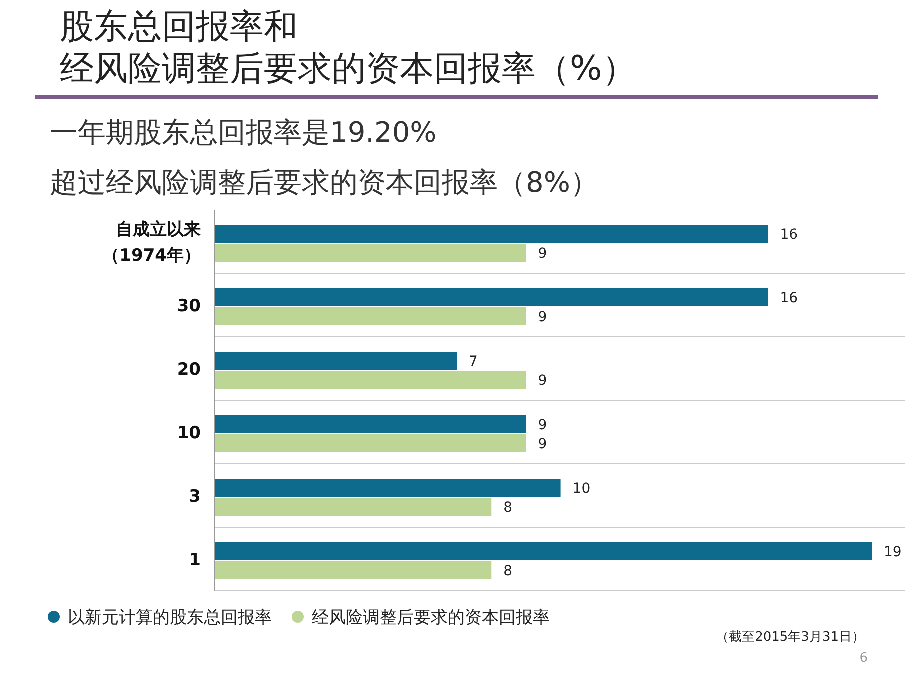 This screenshot has width=916, height=679. Describe the element at coordinates (195, 560) in the screenshot. I see `y-tick-label: 1` at that location.